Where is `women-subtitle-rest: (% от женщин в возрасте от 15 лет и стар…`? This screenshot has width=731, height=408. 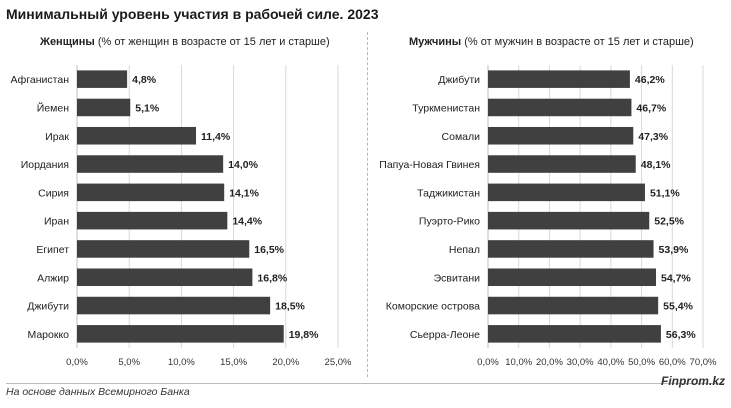
women-subtitle-rest: (% от женщин в возрасте от 15 лет и стар… is located at coordinates (212, 42).